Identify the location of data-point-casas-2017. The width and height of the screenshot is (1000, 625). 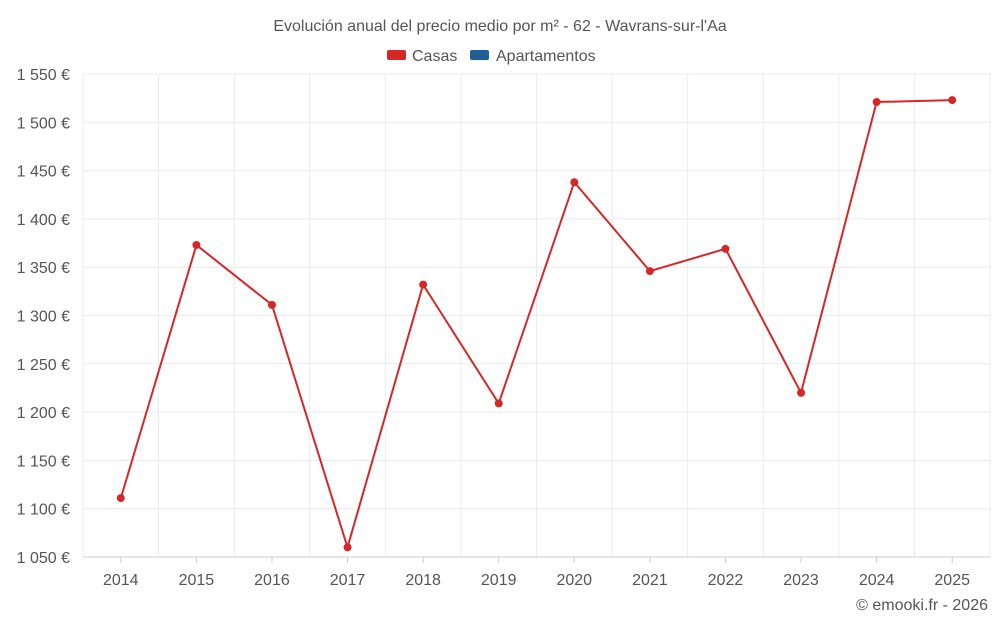
(347, 547).